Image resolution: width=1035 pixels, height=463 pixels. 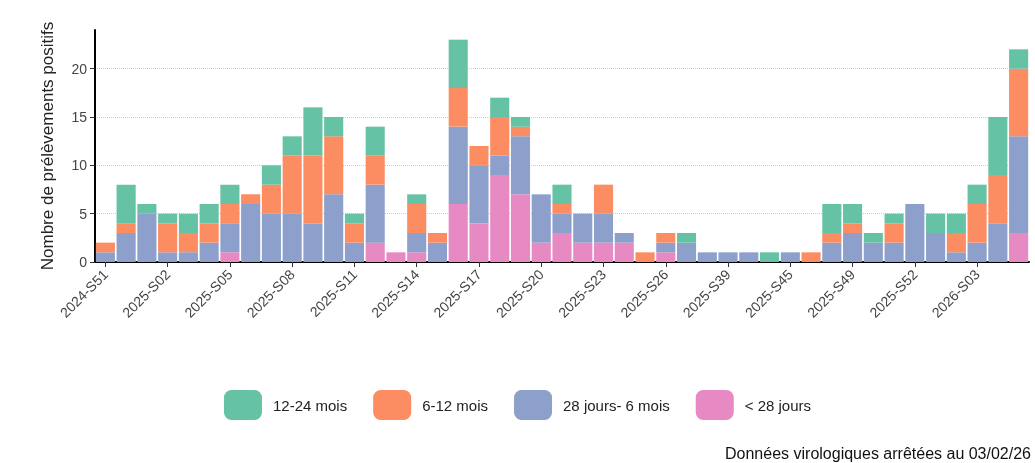 What do you see at coordinates (778, 405) in the screenshot?
I see `legend-label: < 28 jours` at bounding box center [778, 405].